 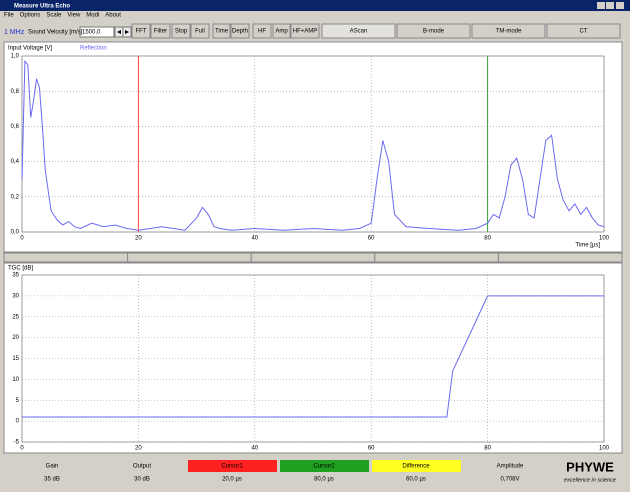 What do you see at coordinates (18, 401) in the screenshot?
I see `y-tick-label: 5` at bounding box center [18, 401].